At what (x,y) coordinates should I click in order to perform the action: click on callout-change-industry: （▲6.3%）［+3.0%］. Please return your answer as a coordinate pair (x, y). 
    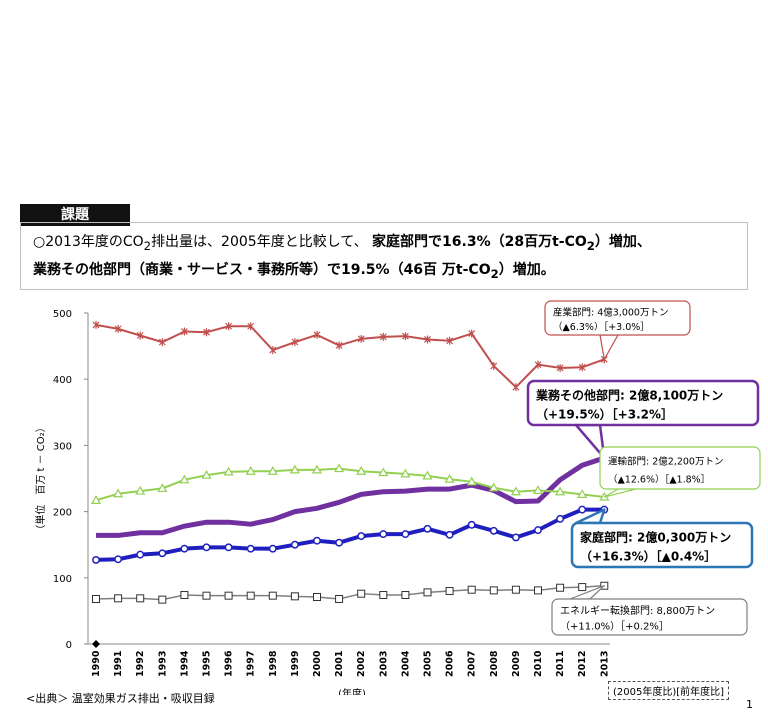
    Looking at the image, I should click on (601, 327).